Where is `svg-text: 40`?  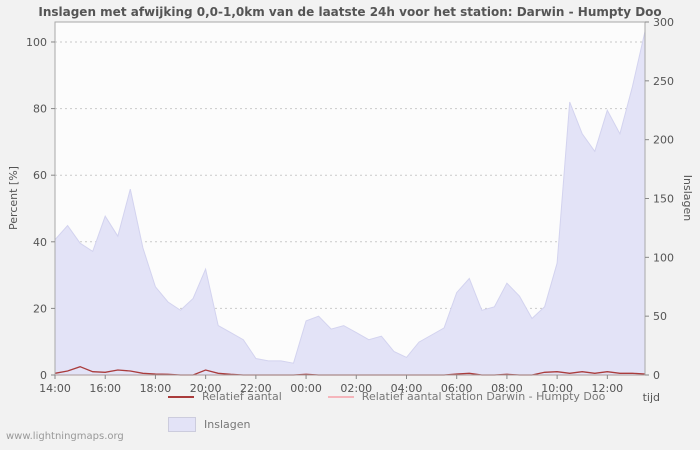 svg-text: 40 is located at coordinates (40, 242).